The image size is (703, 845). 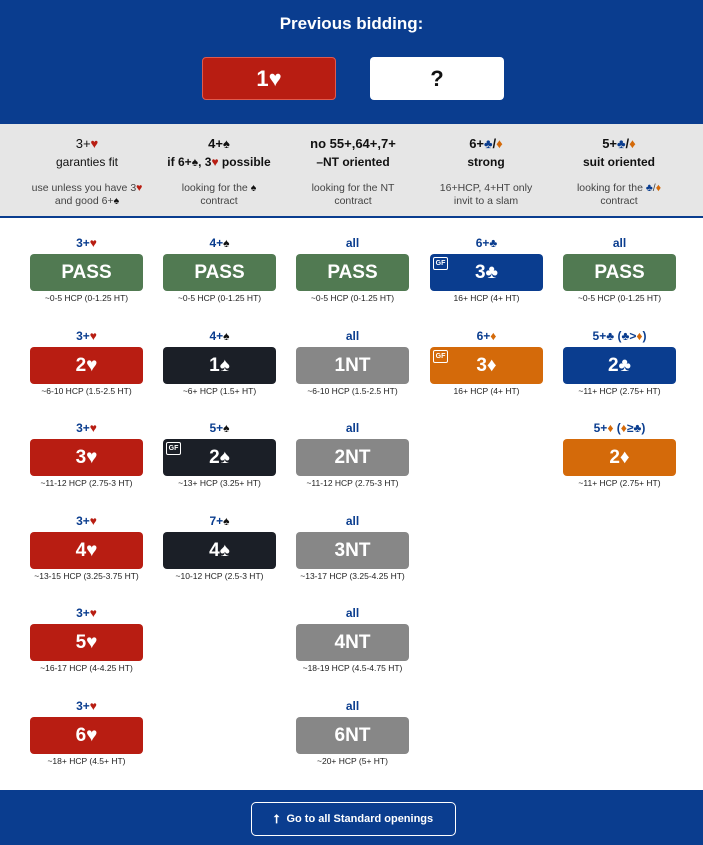 I want to click on bid-option: all 1NT ~6-10 HCP (1.5-2.5 HT), so click(x=352, y=366).